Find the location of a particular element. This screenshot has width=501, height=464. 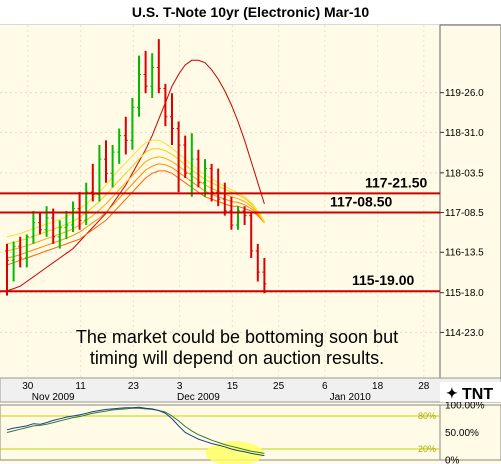

price-level-label: 117-08.50 is located at coordinates (361, 202).